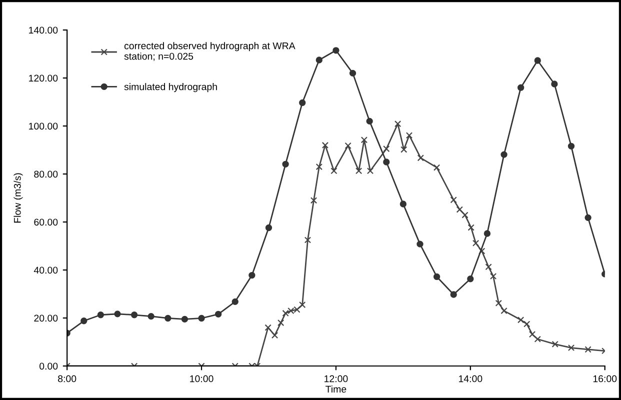 Image resolution: width=621 pixels, height=400 pixels. What do you see at coordinates (336, 378) in the screenshot?
I see `x-tick-label: 12:00` at bounding box center [336, 378].